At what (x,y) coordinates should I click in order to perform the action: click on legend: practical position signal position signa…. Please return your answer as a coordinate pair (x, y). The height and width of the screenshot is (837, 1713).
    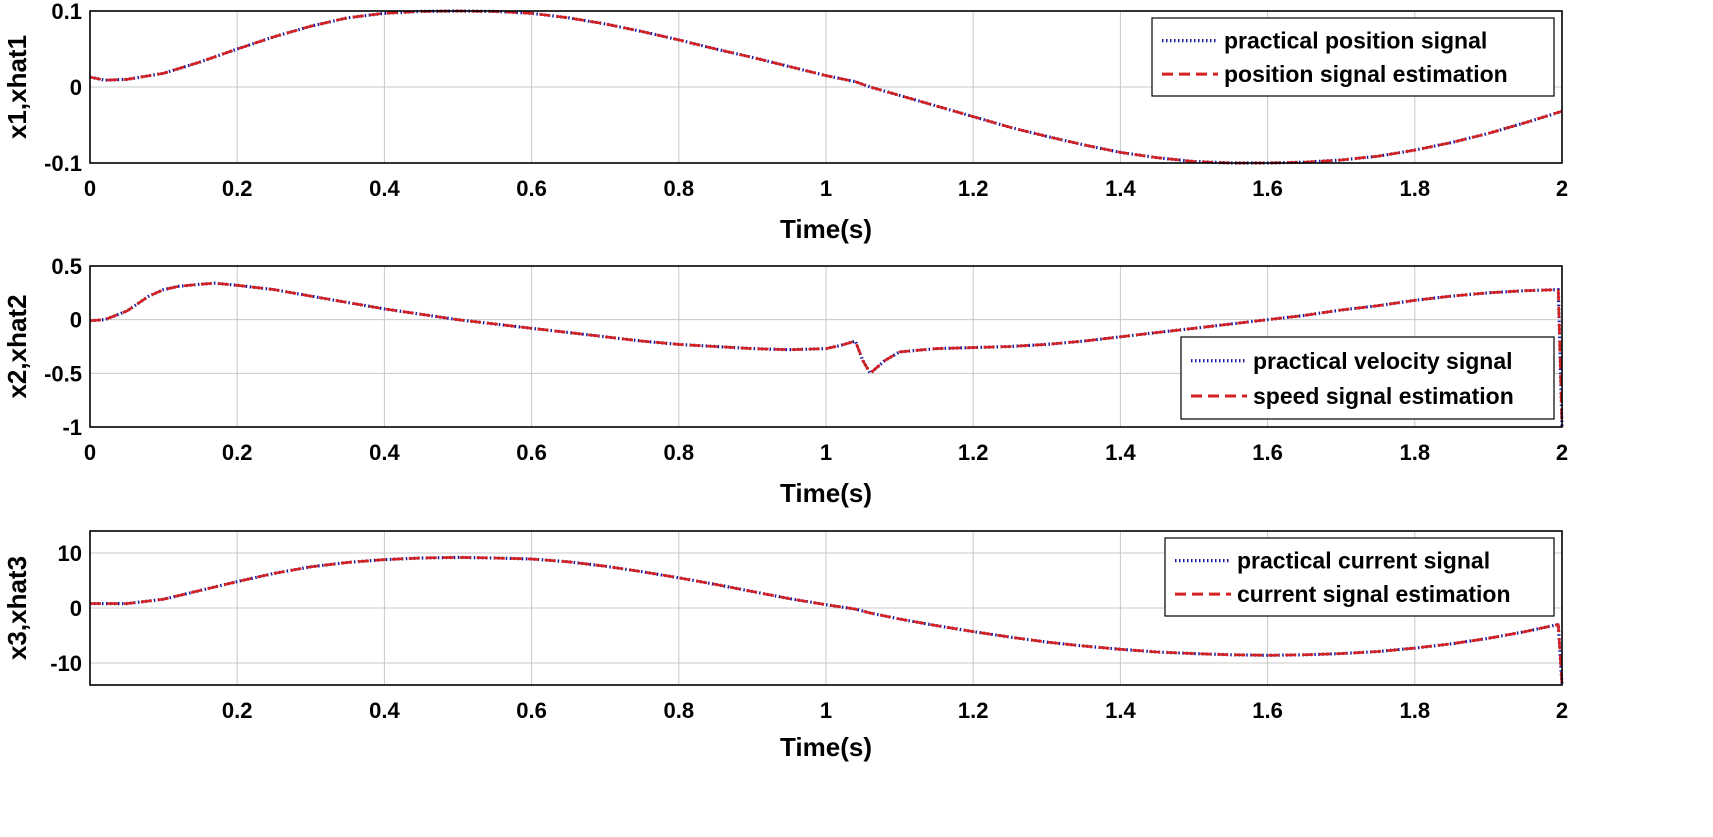
    Looking at the image, I should click on (1353, 57).